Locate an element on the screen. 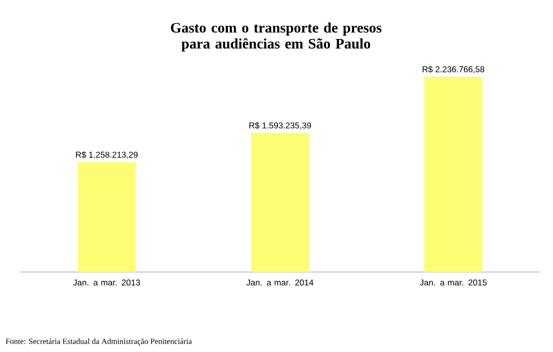  data-label: R$ 2.236.766,58 is located at coordinates (453, 70).